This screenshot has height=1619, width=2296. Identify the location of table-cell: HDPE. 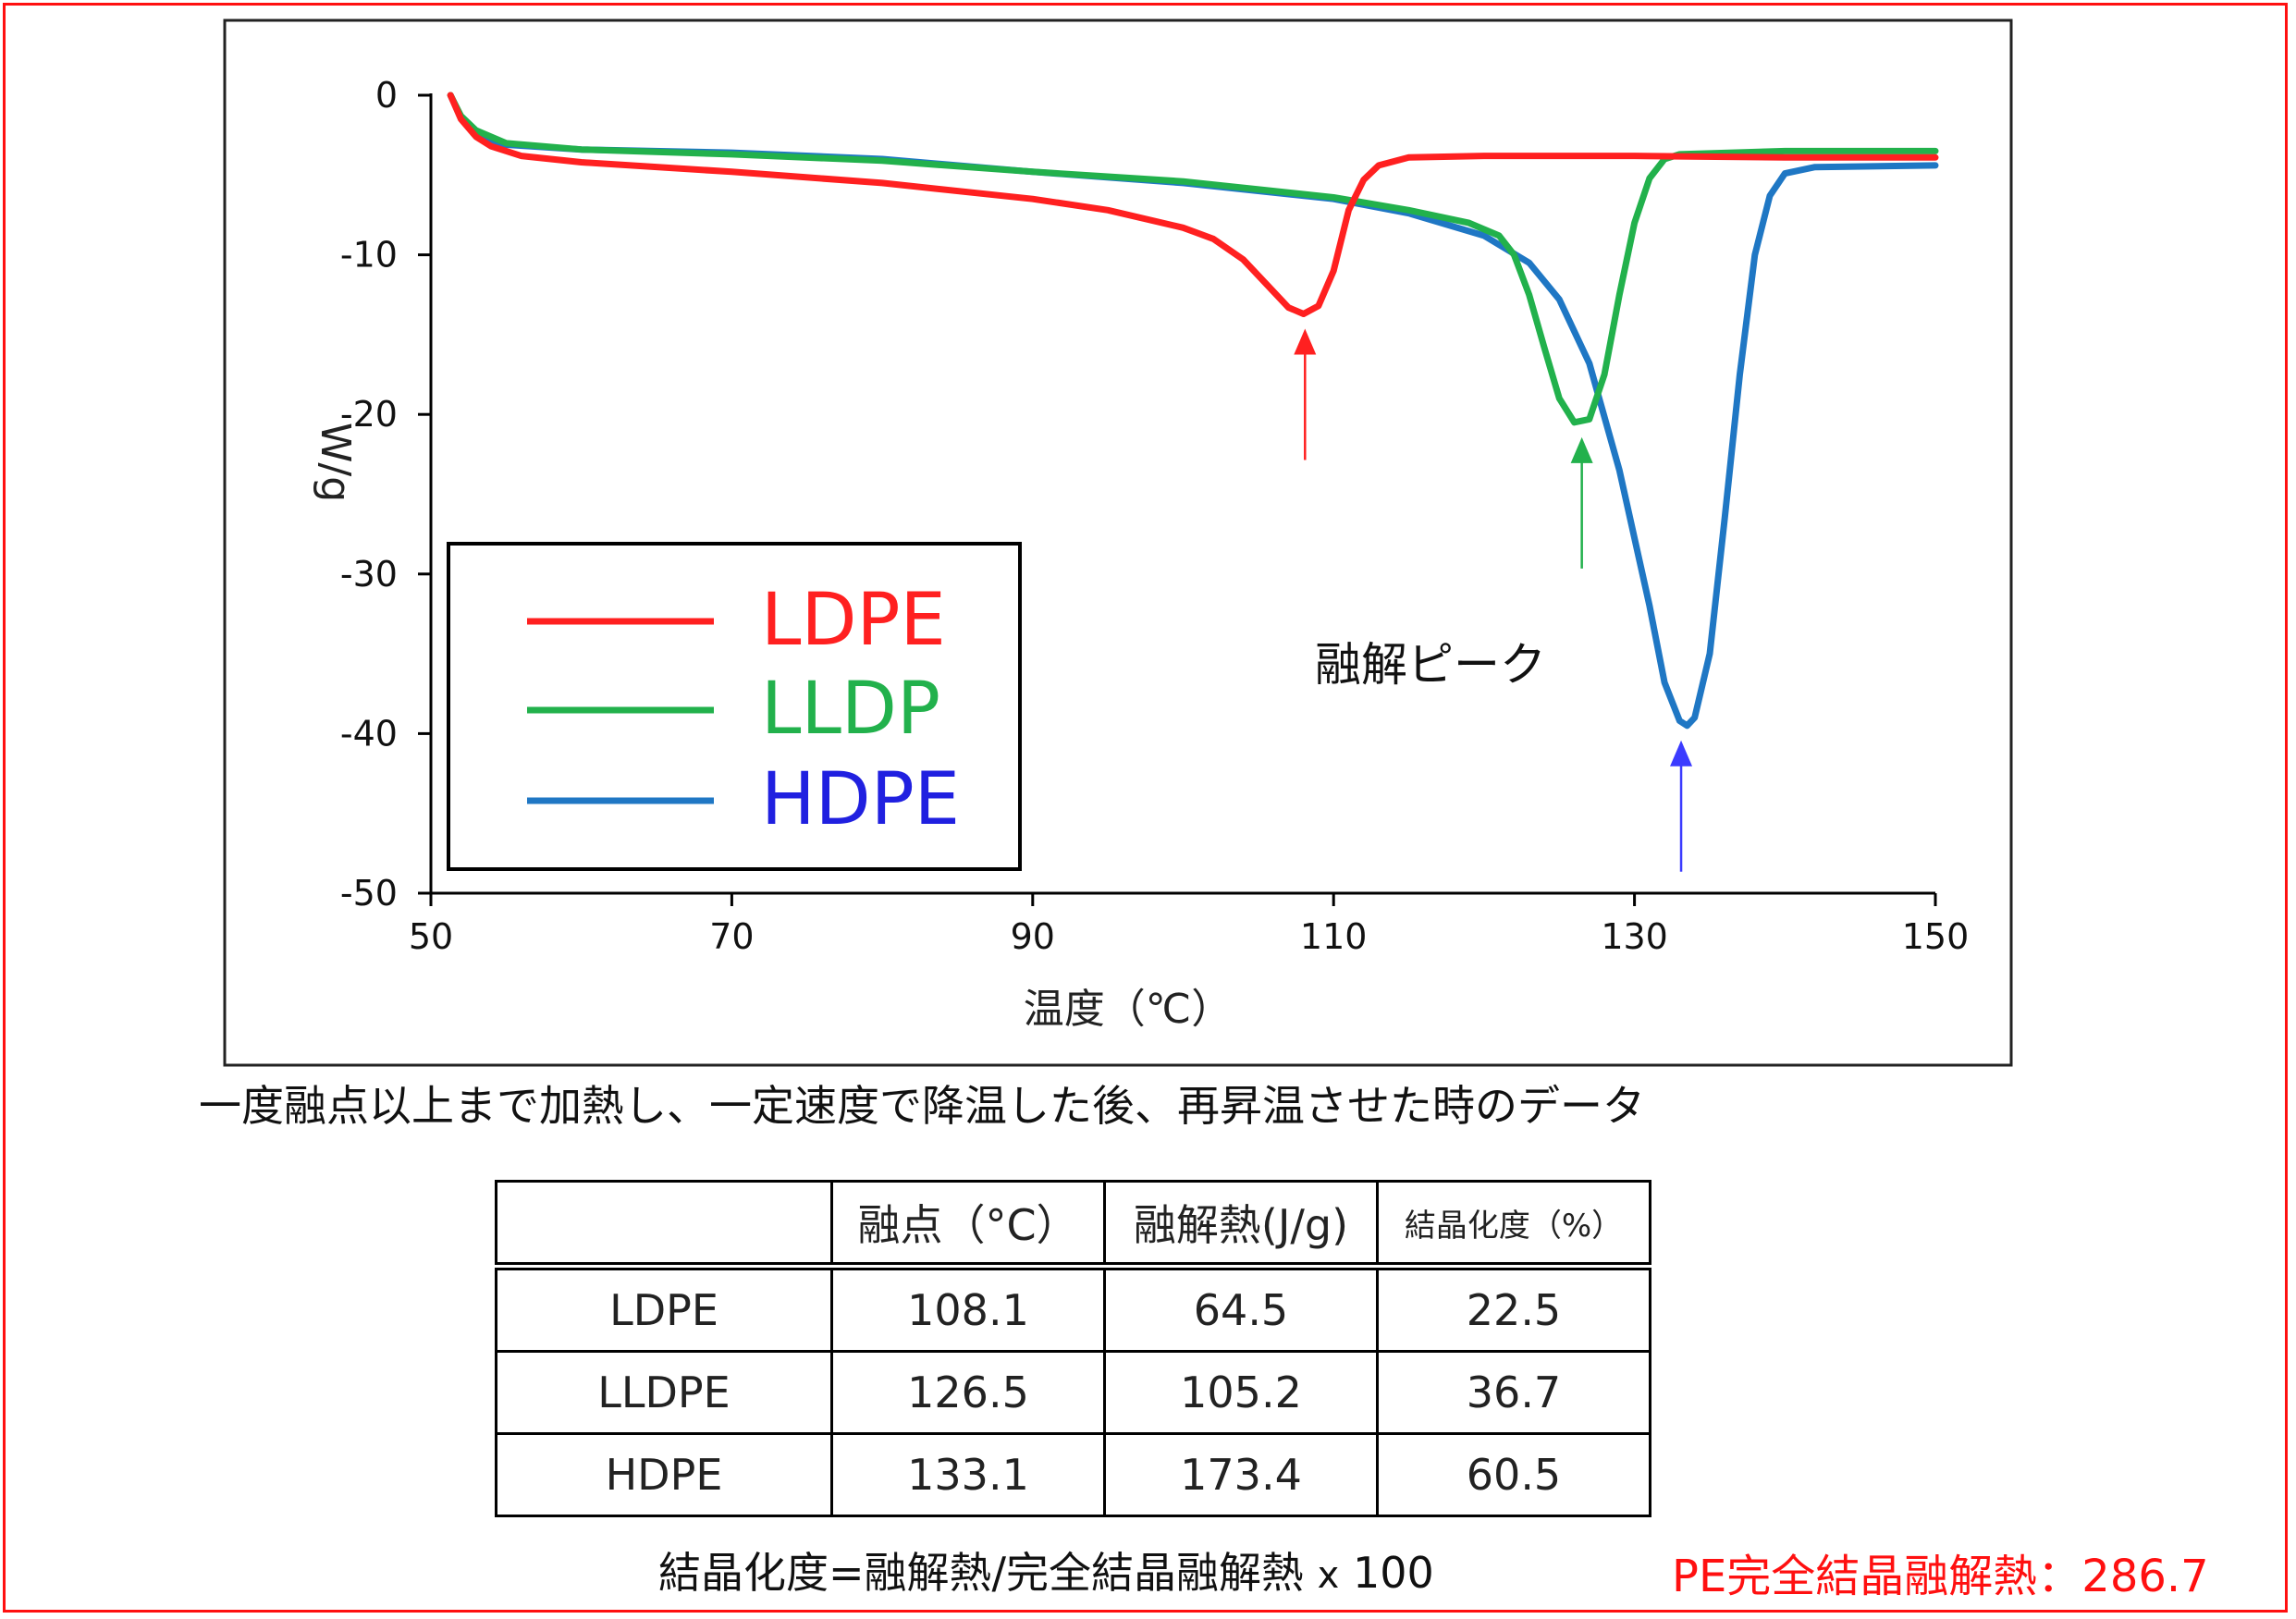
(664, 1474).